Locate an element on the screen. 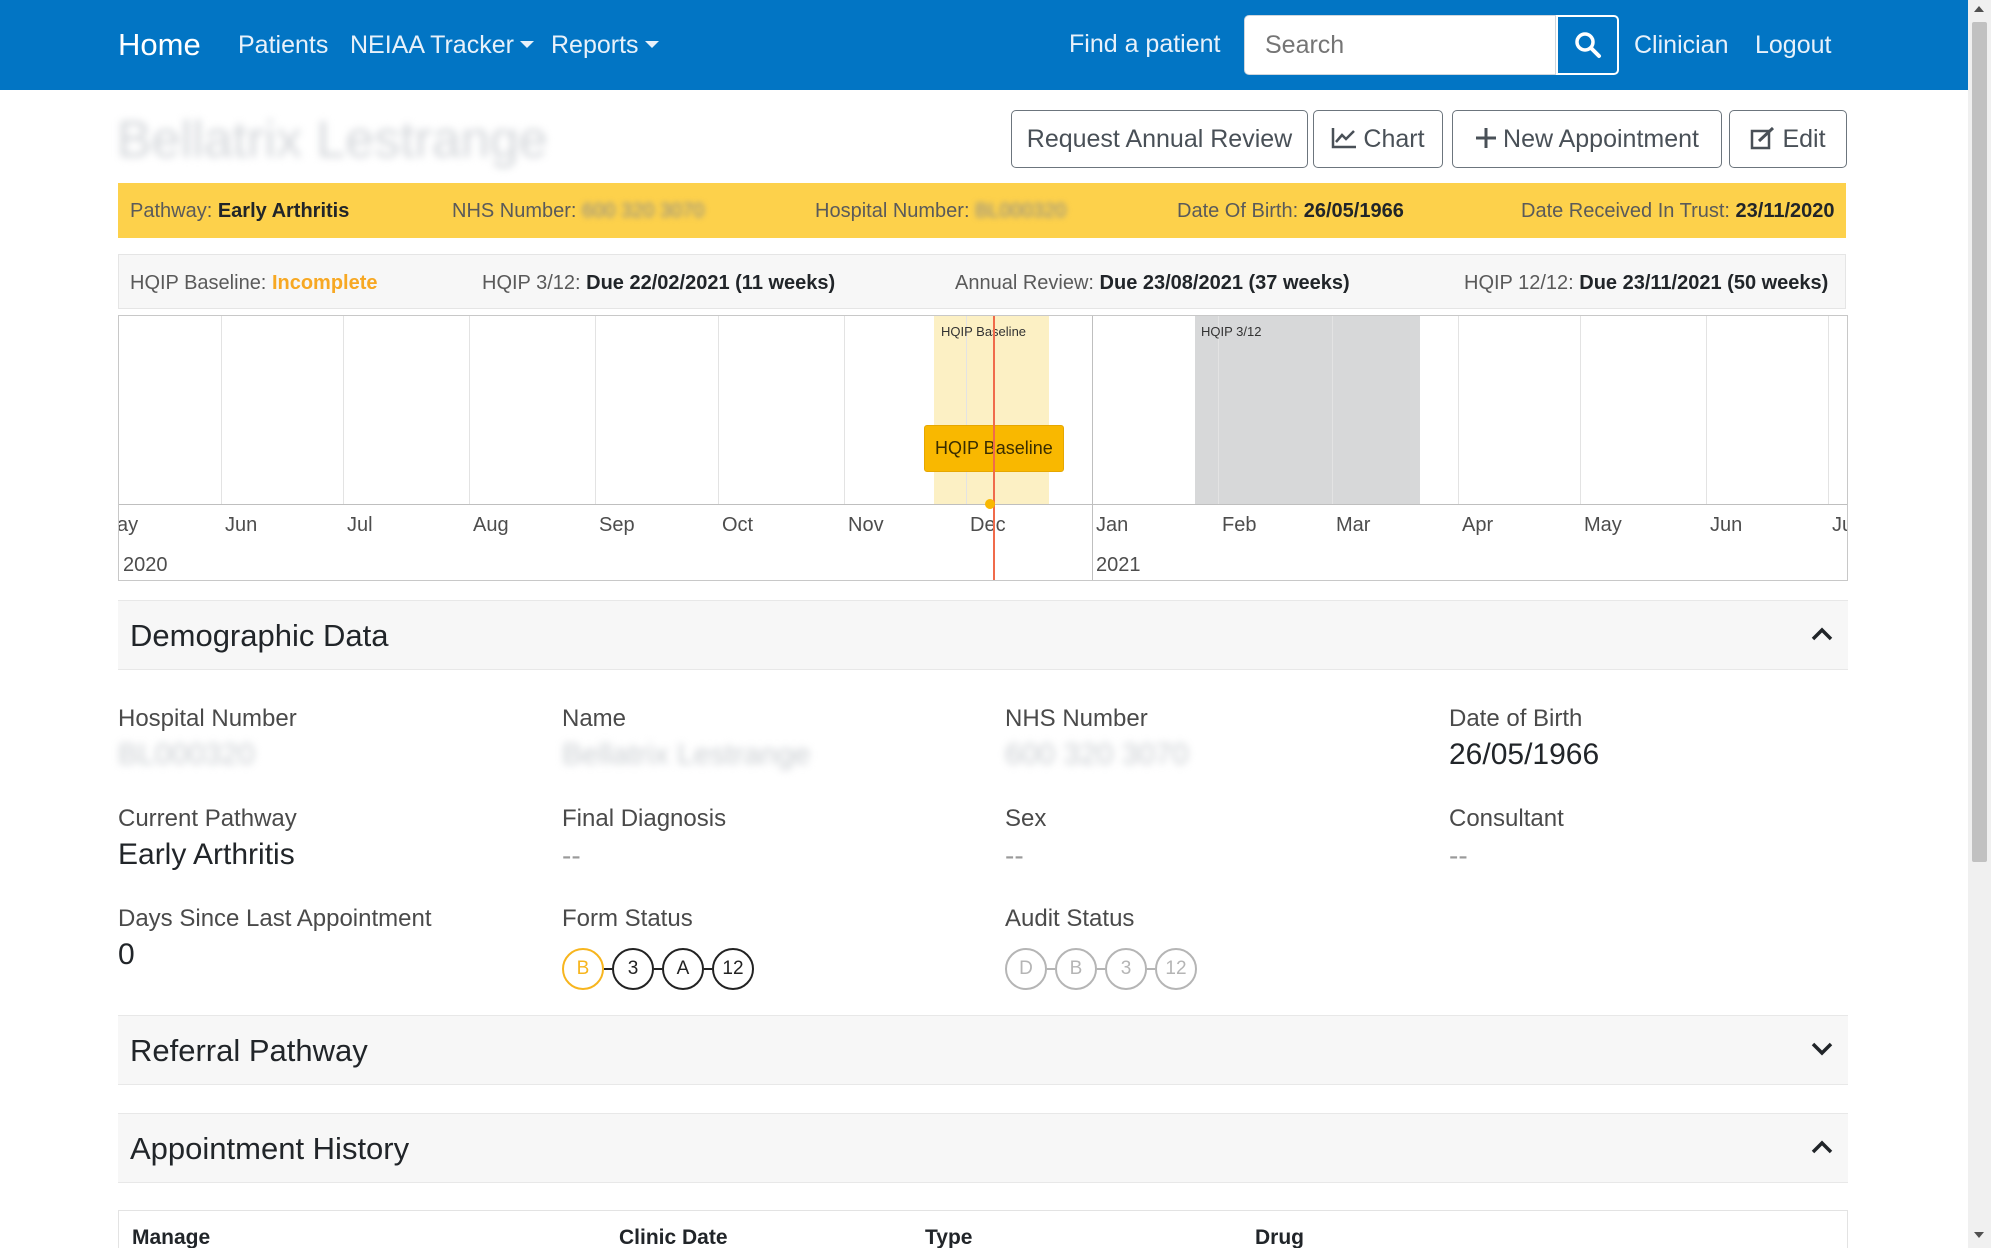 The image size is (1991, 1248). edit-button: Edit is located at coordinates (1788, 139).